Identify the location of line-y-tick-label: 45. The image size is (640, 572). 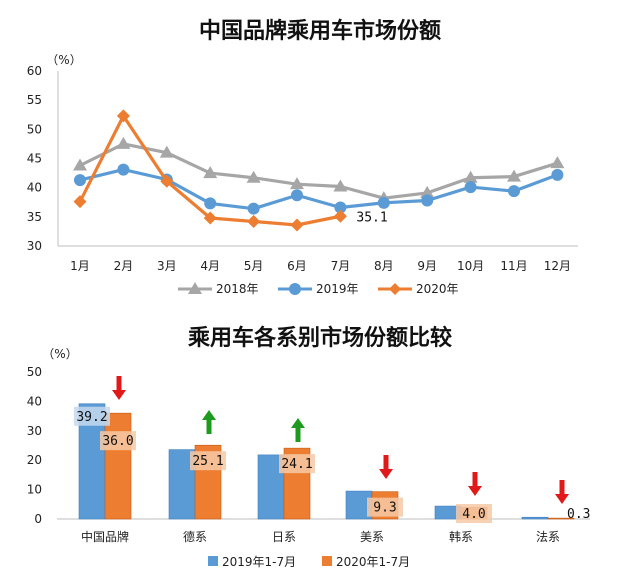
(34, 159).